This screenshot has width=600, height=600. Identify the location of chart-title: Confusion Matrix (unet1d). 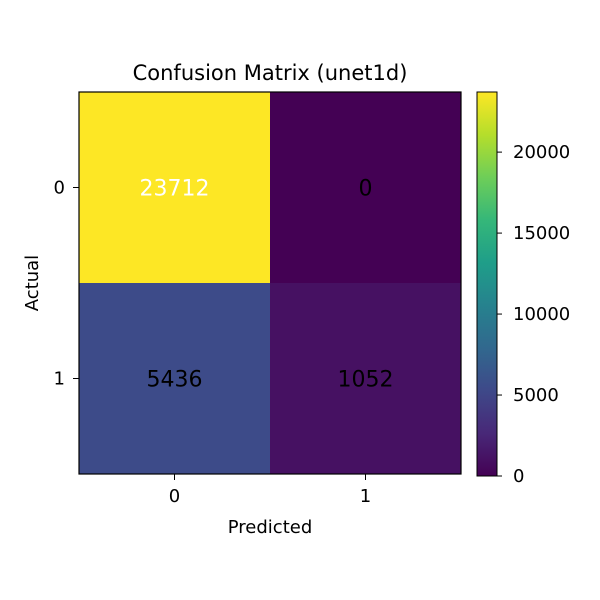
(270, 73).